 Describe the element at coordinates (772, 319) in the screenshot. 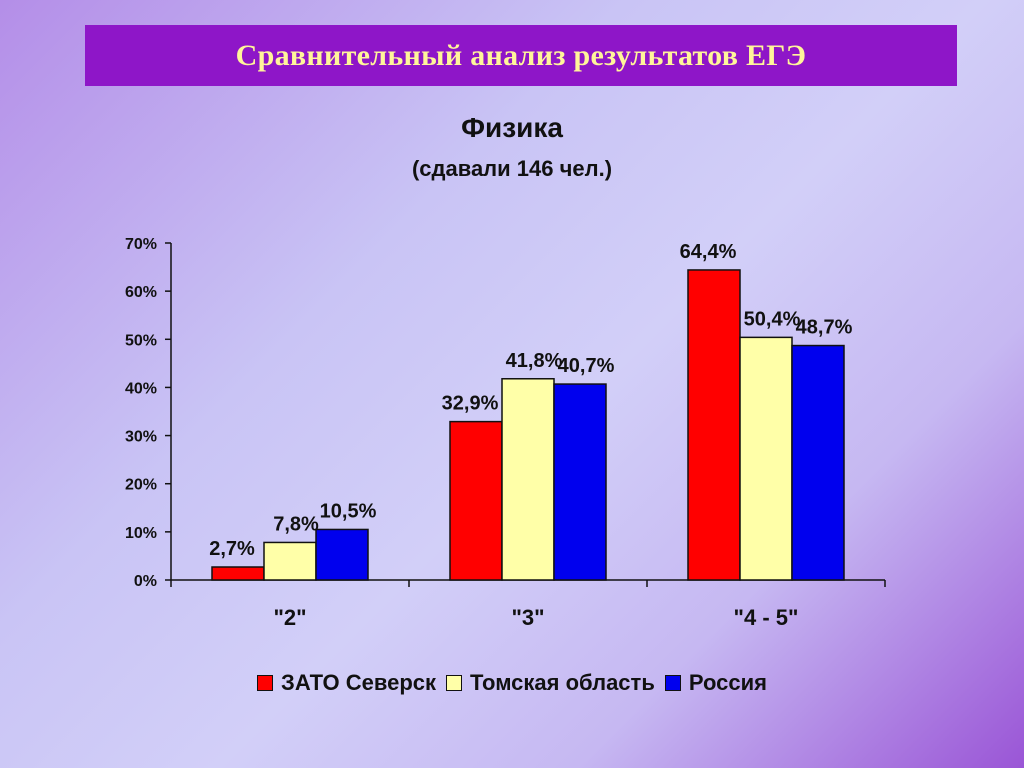

I see `data-label: 50,4%` at that location.